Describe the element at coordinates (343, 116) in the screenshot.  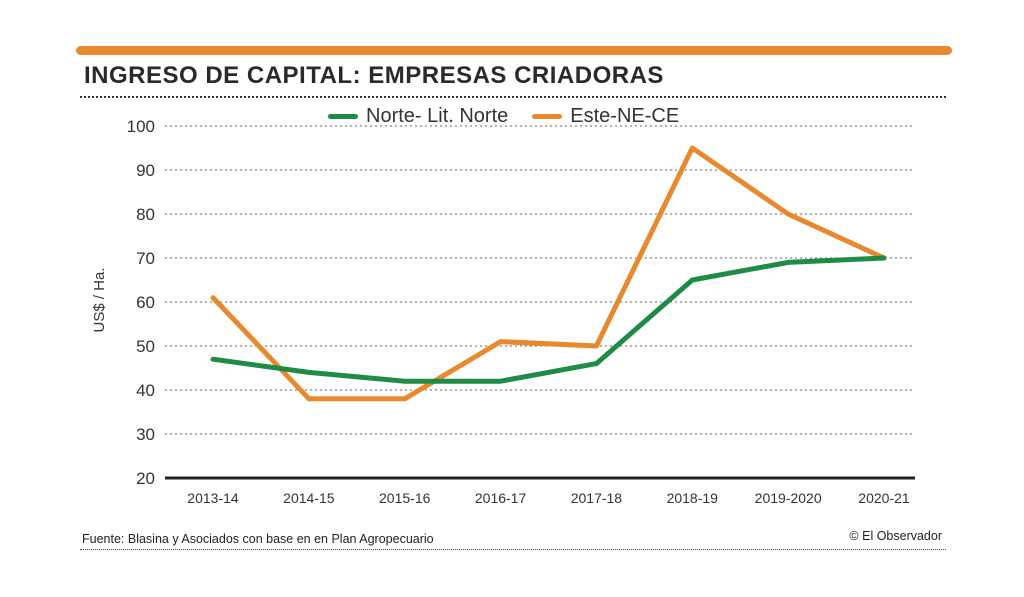
I see `legend-swatch-norte` at that location.